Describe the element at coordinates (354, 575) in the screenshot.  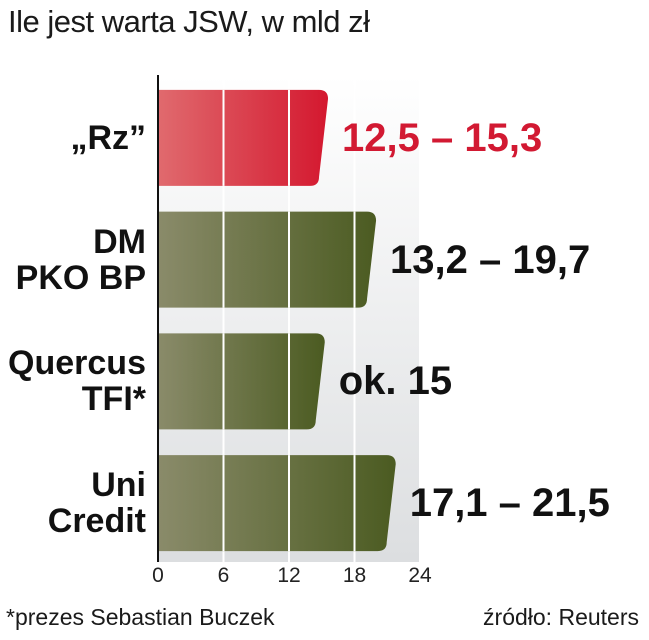
I see `x-tick-label: 18` at that location.